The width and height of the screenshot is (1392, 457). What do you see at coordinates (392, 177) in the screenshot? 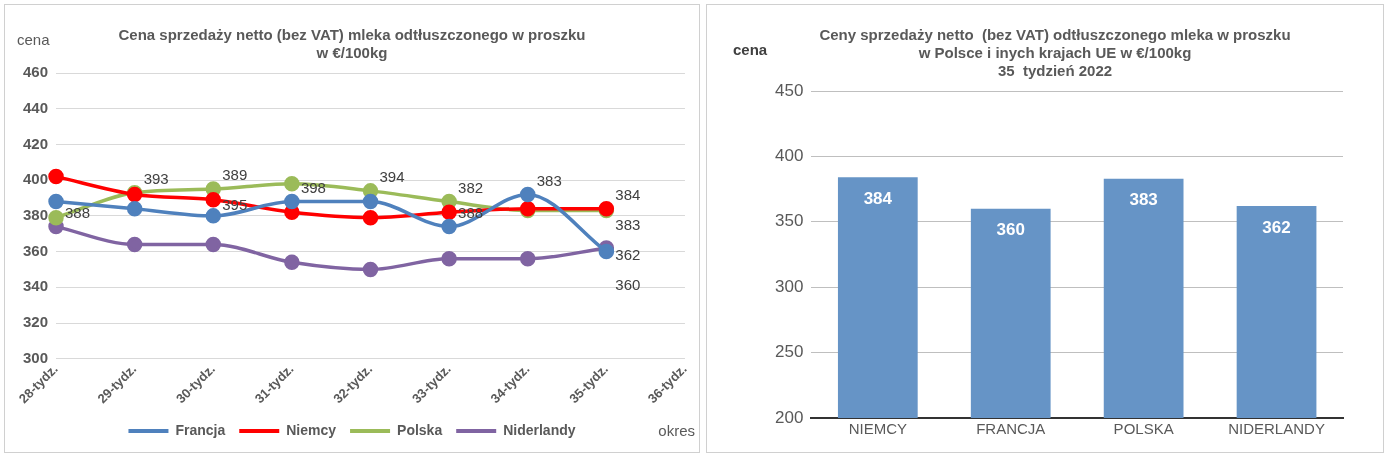
I see `annotation: 394` at bounding box center [392, 177].